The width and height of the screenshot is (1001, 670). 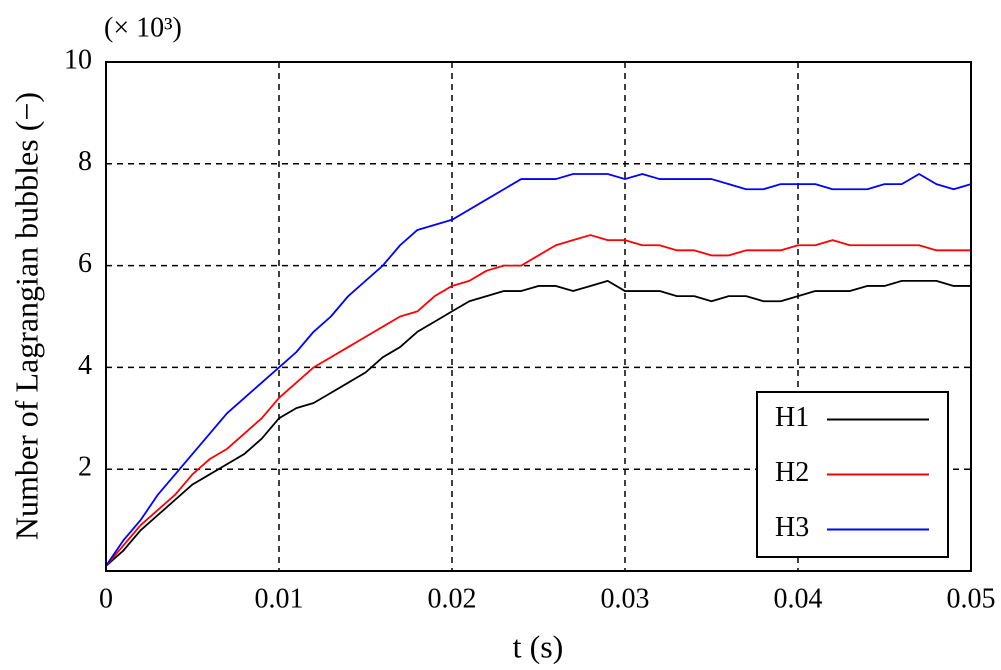 What do you see at coordinates (78, 59) in the screenshot?
I see `y-tick-label: 10` at bounding box center [78, 59].